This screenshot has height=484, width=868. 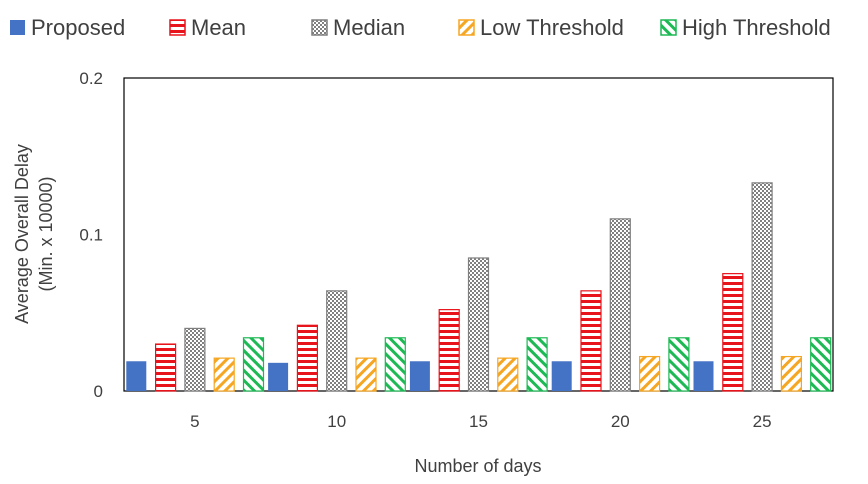 What do you see at coordinates (22, 234) in the screenshot?
I see `svg-text: Average Overall Delay` at bounding box center [22, 234].